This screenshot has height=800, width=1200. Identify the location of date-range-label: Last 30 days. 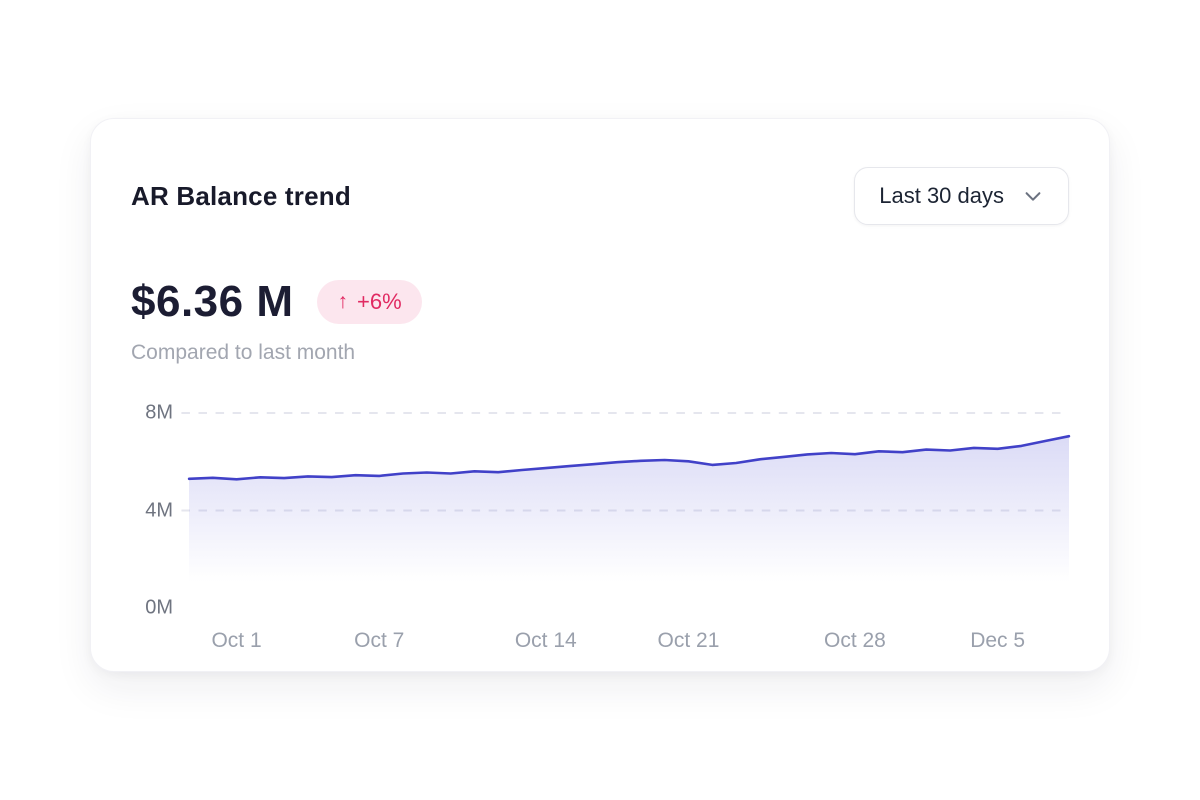
(941, 195).